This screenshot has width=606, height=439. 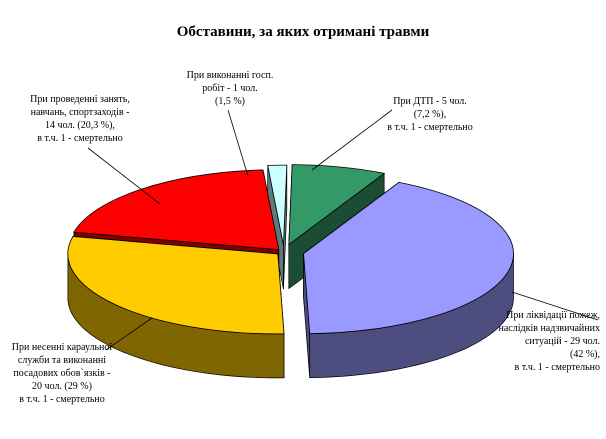 What do you see at coordinates (80, 99) in the screenshot?
I see `slice-label-line: При проведенні занять,` at bounding box center [80, 99].